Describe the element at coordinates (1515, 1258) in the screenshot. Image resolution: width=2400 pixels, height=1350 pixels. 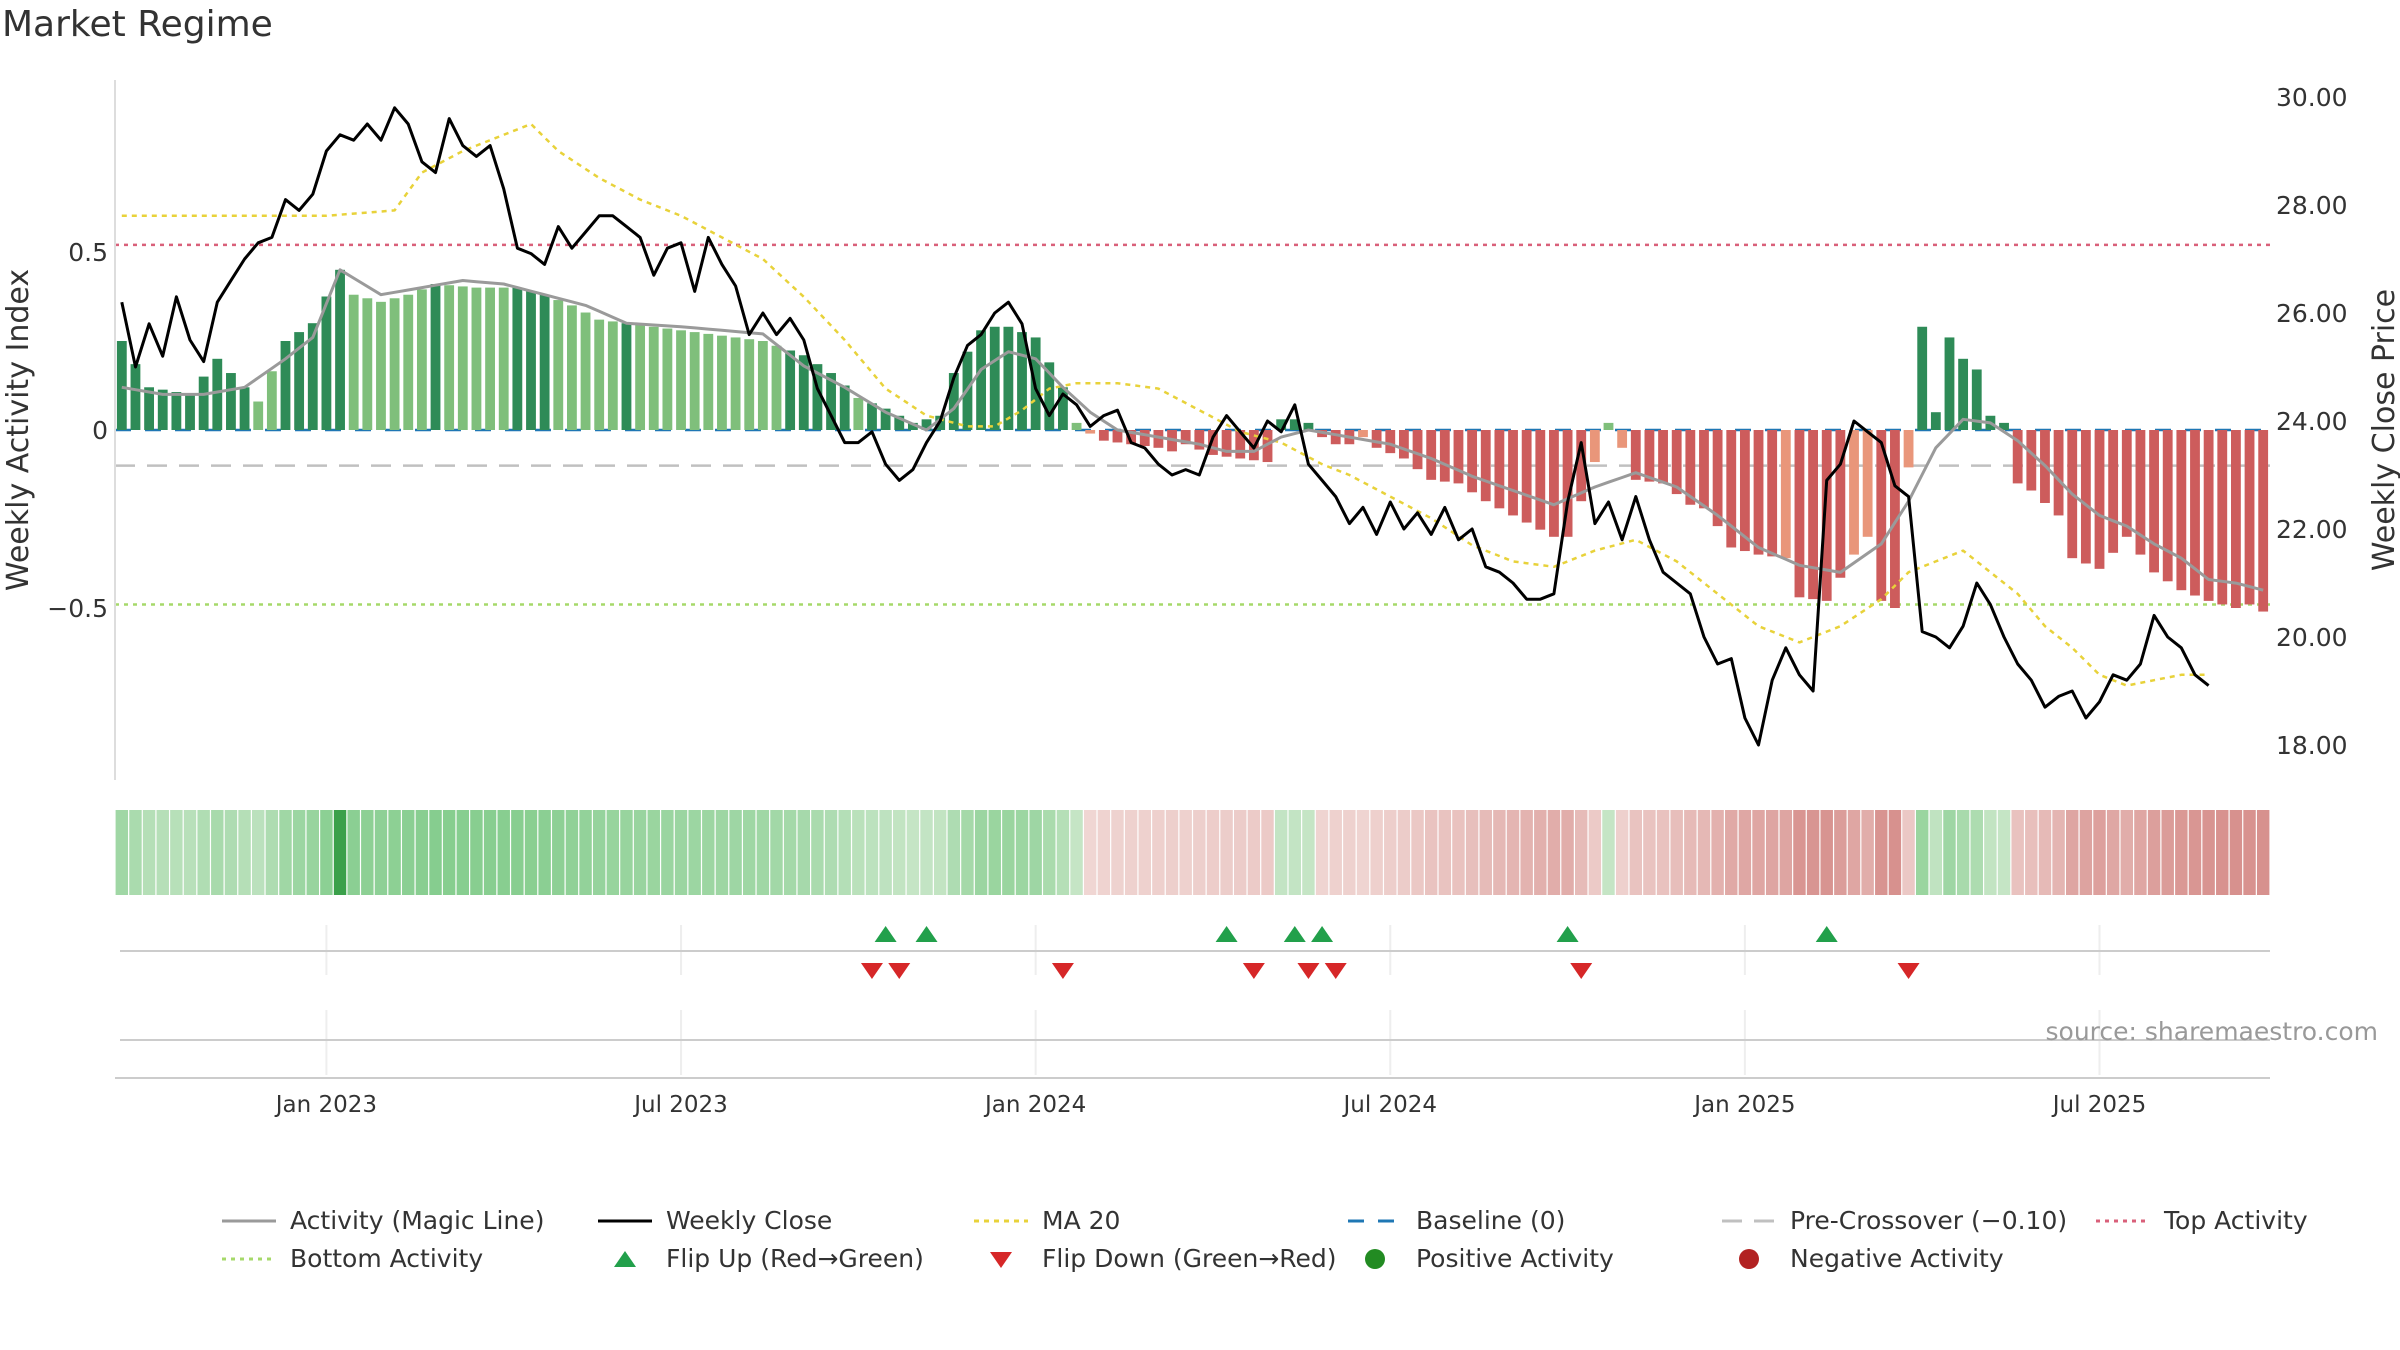
I see `legend-label: Positive Activity` at that location.